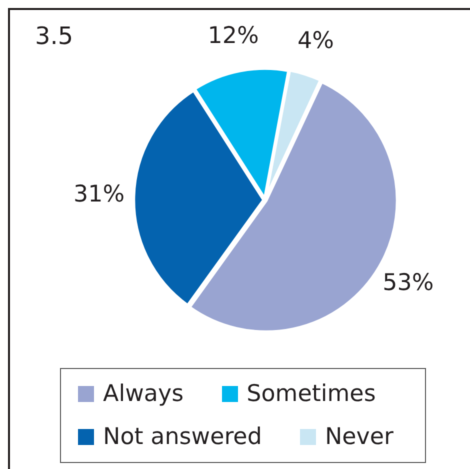 The image size is (470, 469). What do you see at coordinates (315, 41) in the screenshot?
I see `data-label: 4%` at bounding box center [315, 41].